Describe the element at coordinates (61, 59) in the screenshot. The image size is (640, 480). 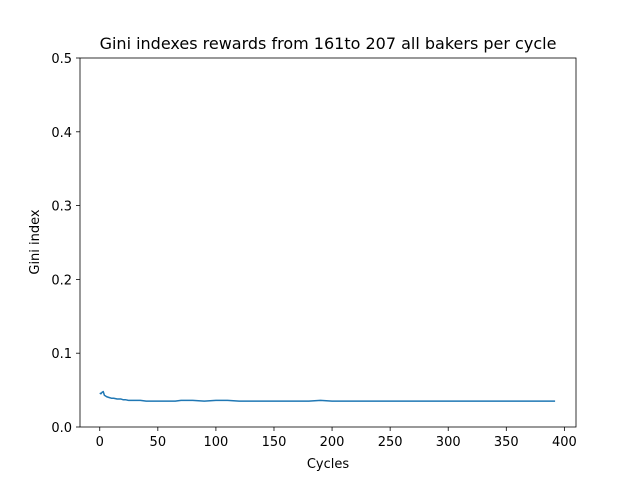
I see `y-tick-label: 0.5` at that location.